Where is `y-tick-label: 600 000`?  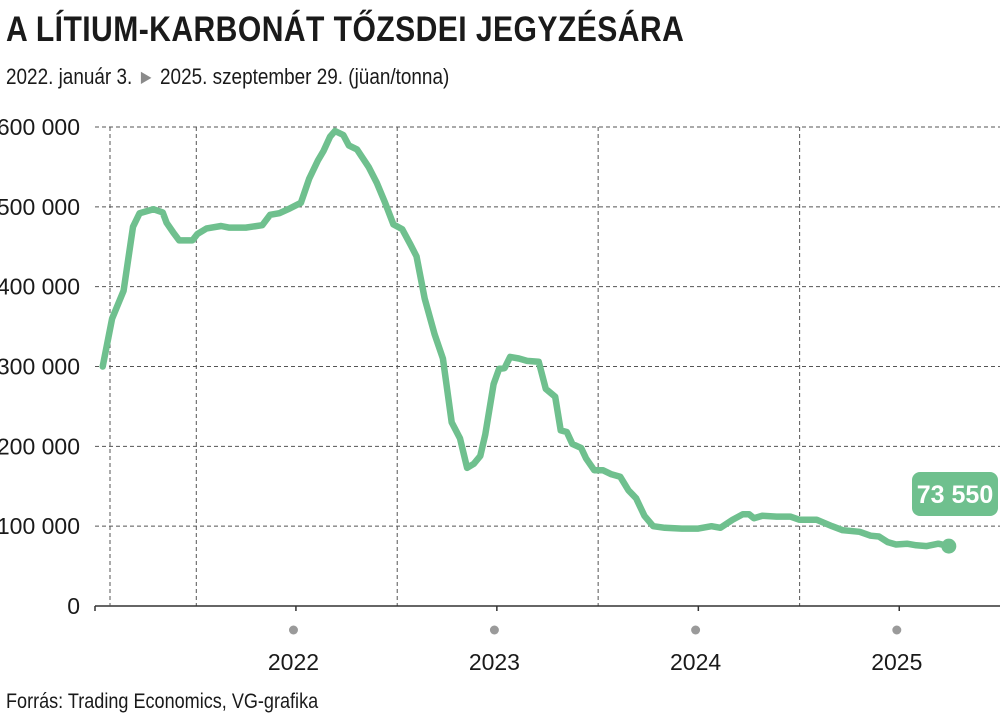
y-tick-label: 600 000 is located at coordinates (40, 127).